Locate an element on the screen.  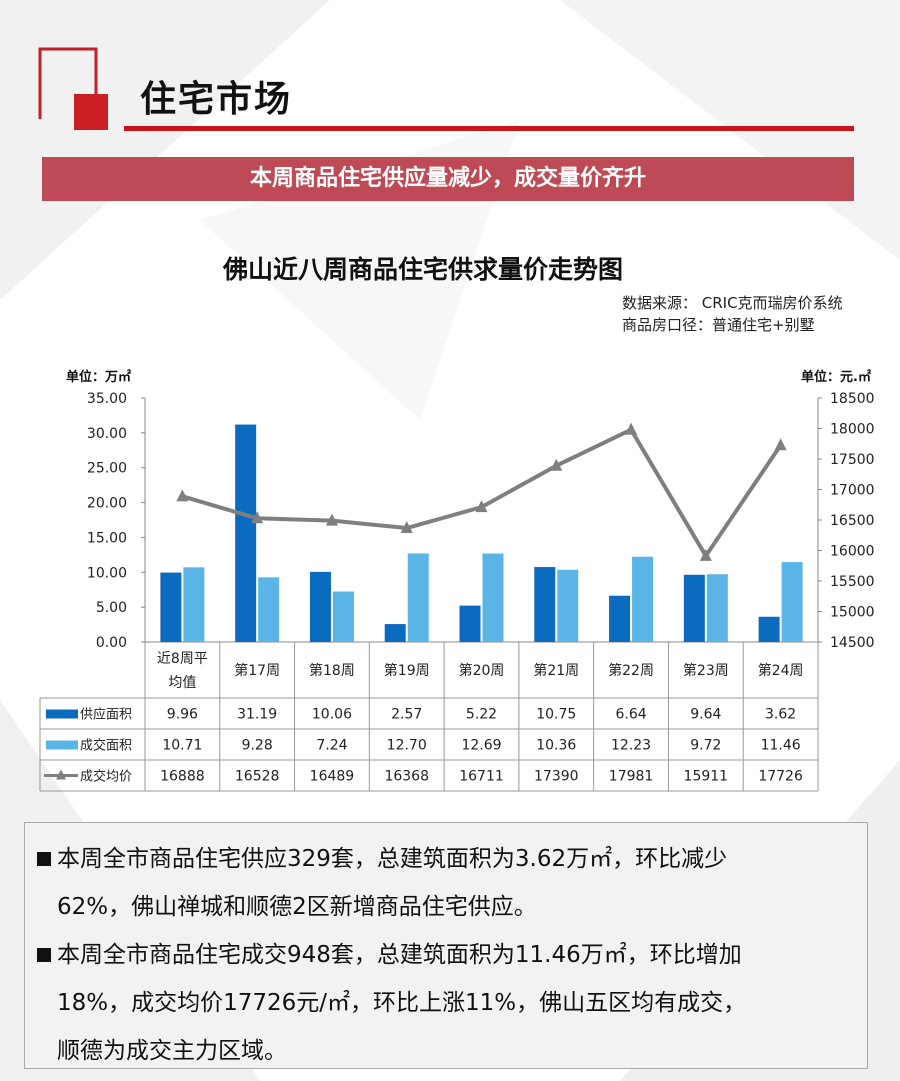
x-tick-label: 第22周 is located at coordinates (631, 670).